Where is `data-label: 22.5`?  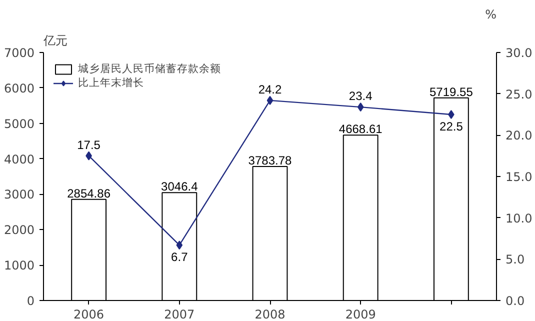 data-label: 22.5 is located at coordinates (452, 127).